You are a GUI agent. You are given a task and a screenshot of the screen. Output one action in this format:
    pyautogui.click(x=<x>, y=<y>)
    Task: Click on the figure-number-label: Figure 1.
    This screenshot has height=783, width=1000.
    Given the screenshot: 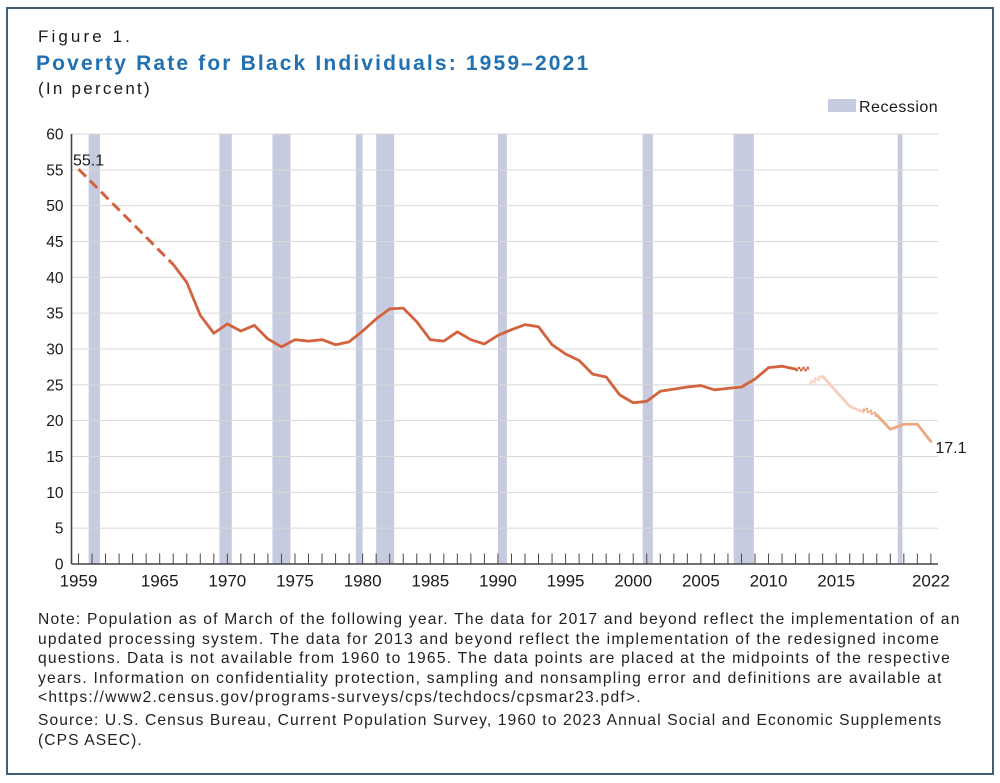 What is the action you would take?
    pyautogui.click(x=85, y=36)
    